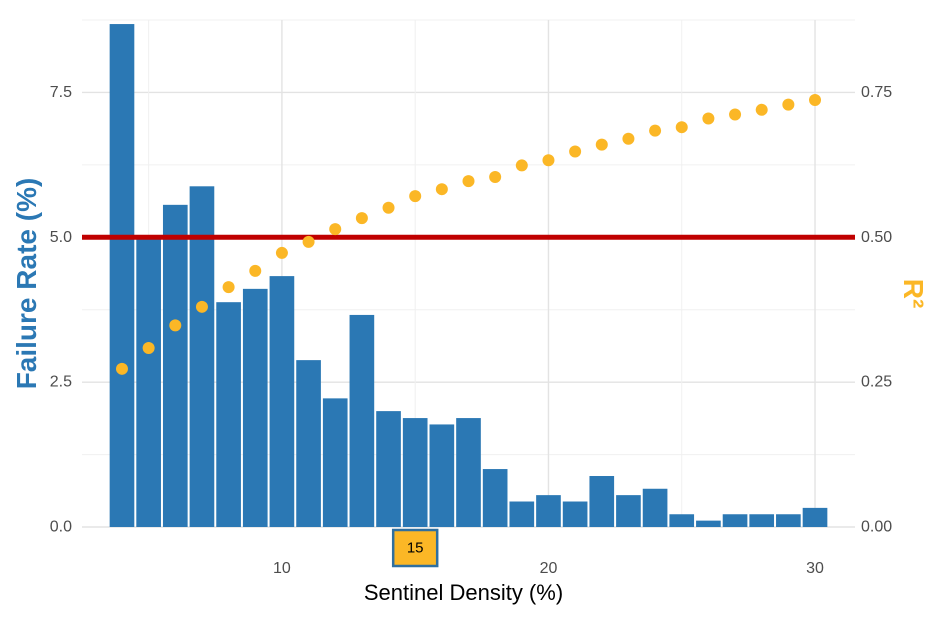 This screenshot has width=937, height=627. What do you see at coordinates (61, 527) in the screenshot?
I see `y-tick-label-left: 0.0` at bounding box center [61, 527].